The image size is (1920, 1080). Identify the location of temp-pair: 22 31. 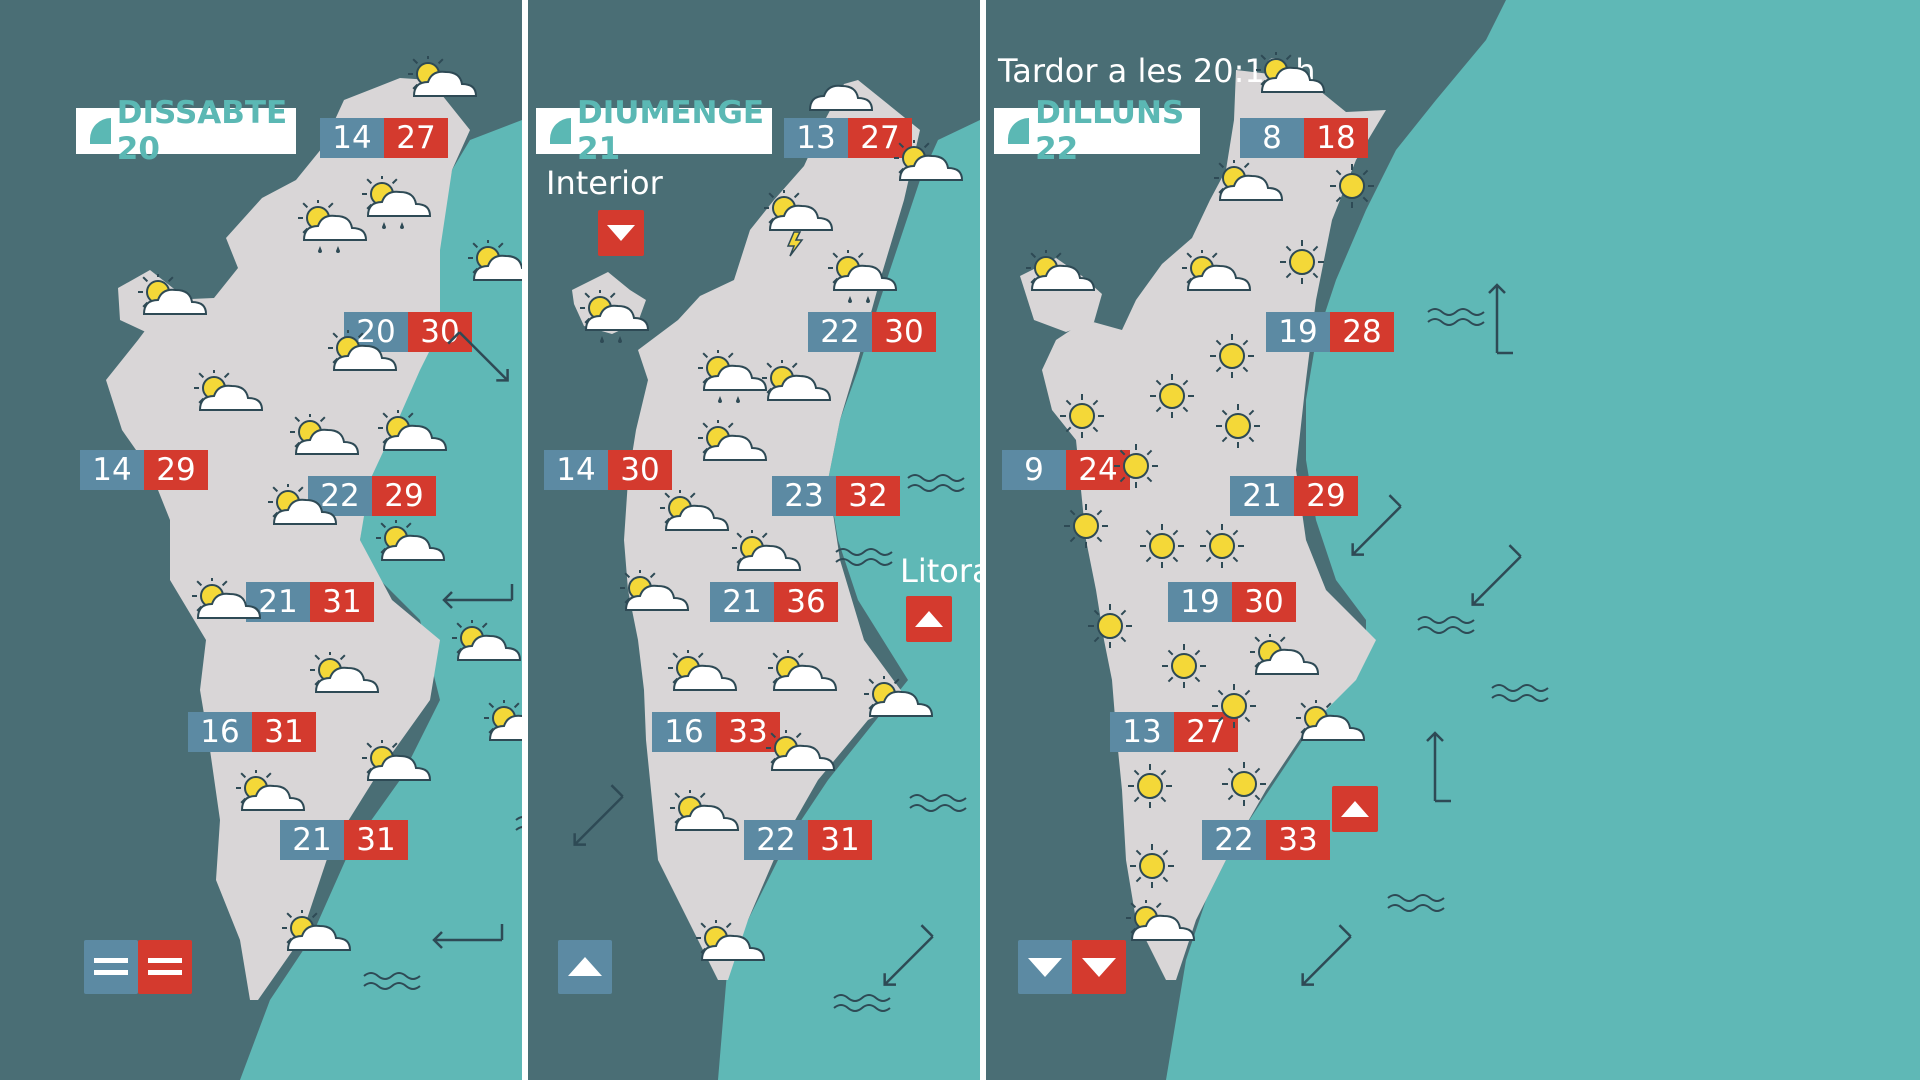
(808, 840).